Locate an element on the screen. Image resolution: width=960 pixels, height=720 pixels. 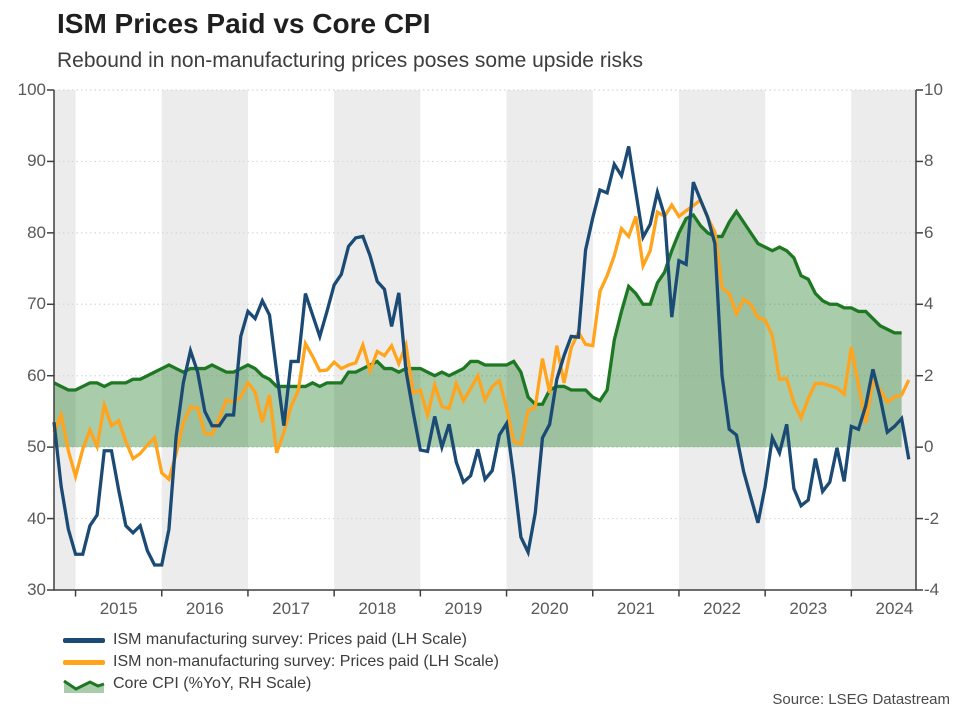
left-axis-tick-label: 60 is located at coordinates (36, 375).